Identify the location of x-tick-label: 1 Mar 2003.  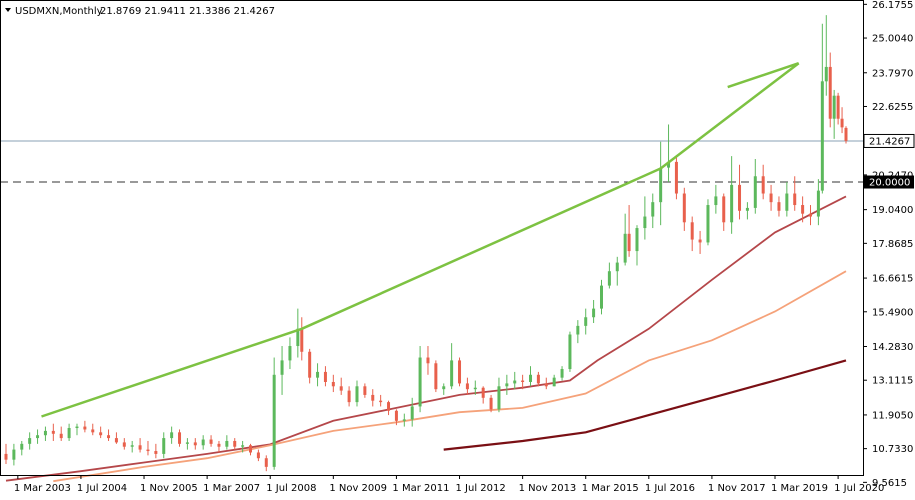
(42, 488).